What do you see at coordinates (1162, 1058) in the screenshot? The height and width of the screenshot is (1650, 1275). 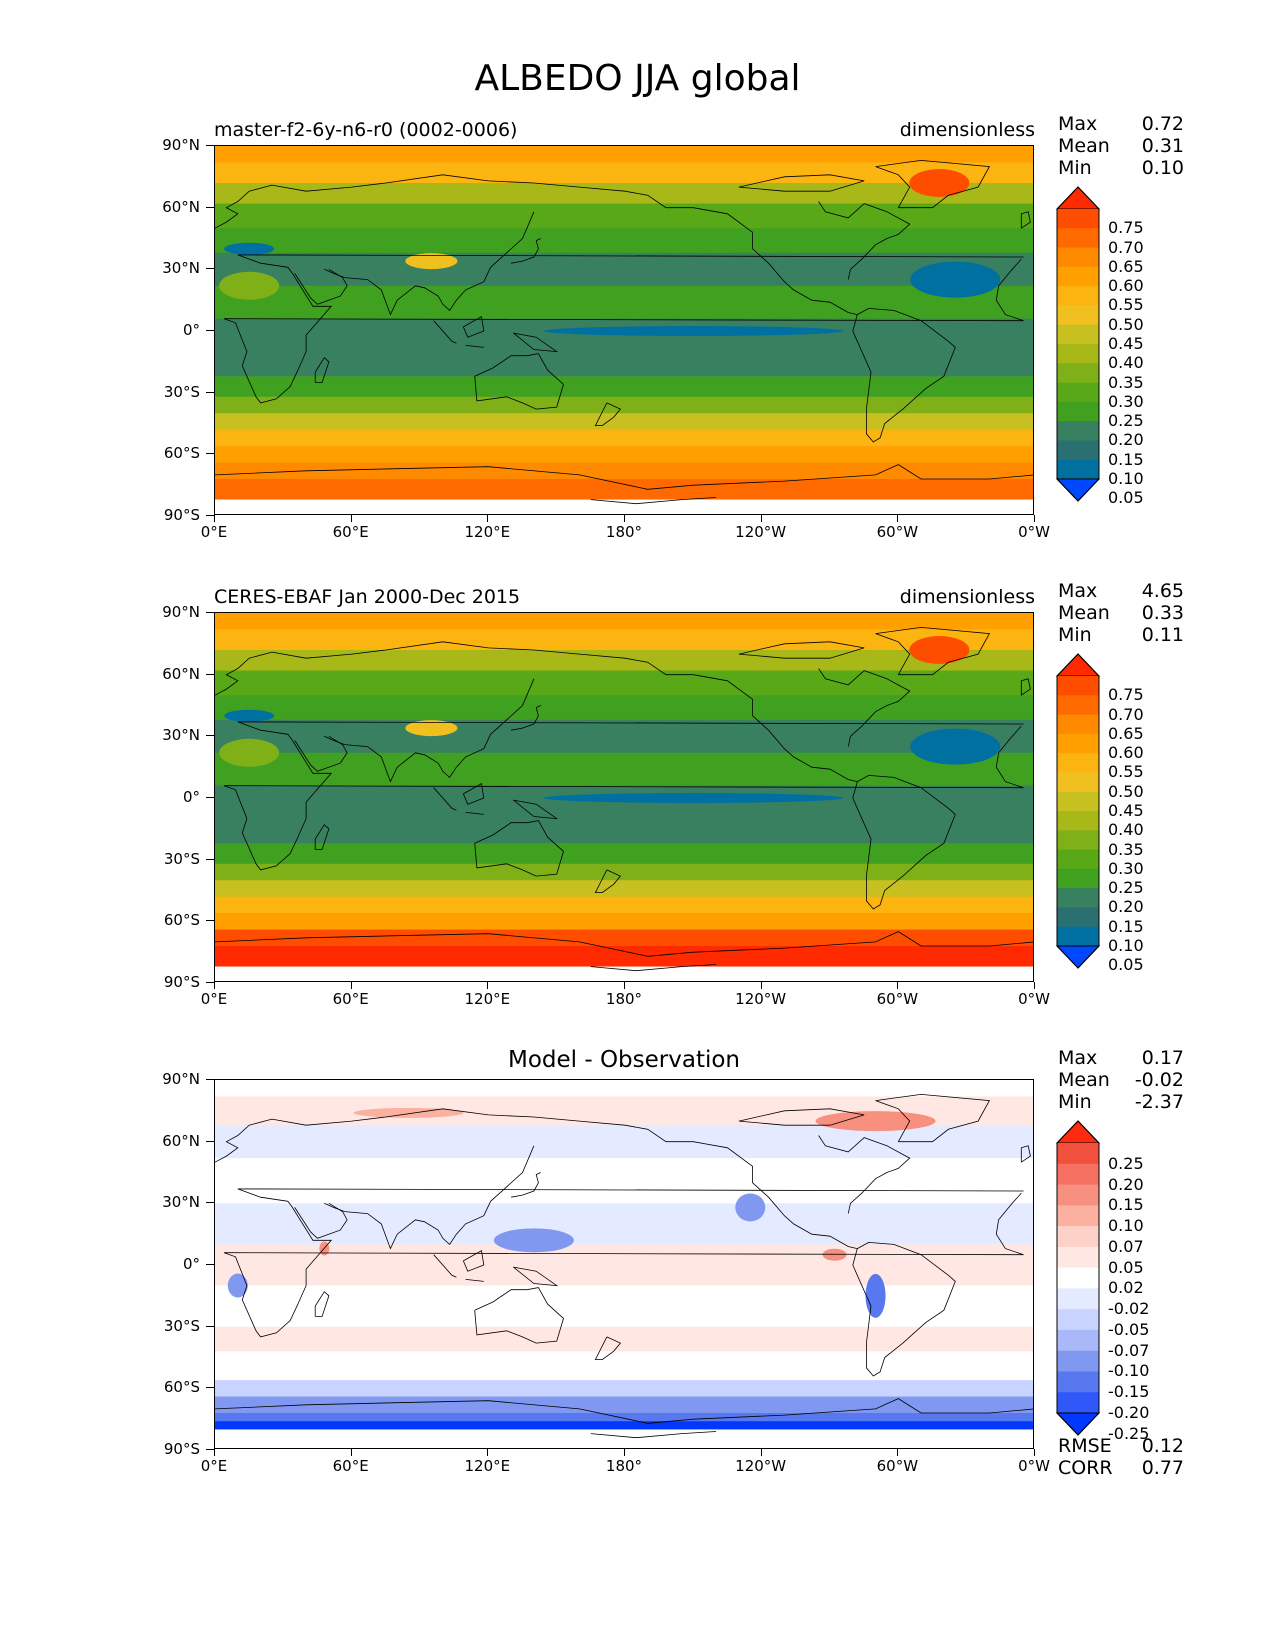 I see `stat-value: 0.17` at bounding box center [1162, 1058].